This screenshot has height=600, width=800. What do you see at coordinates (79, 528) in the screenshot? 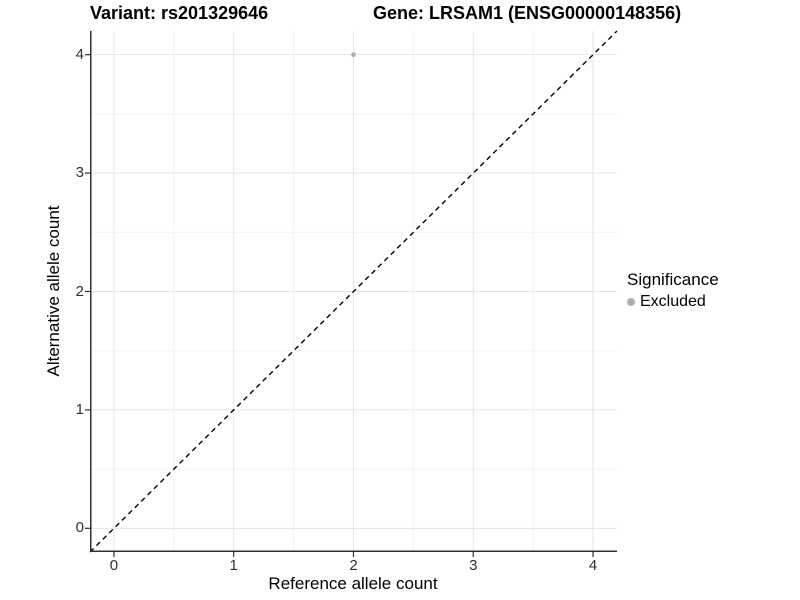
I see `y-tick-label: 0` at bounding box center [79, 528].